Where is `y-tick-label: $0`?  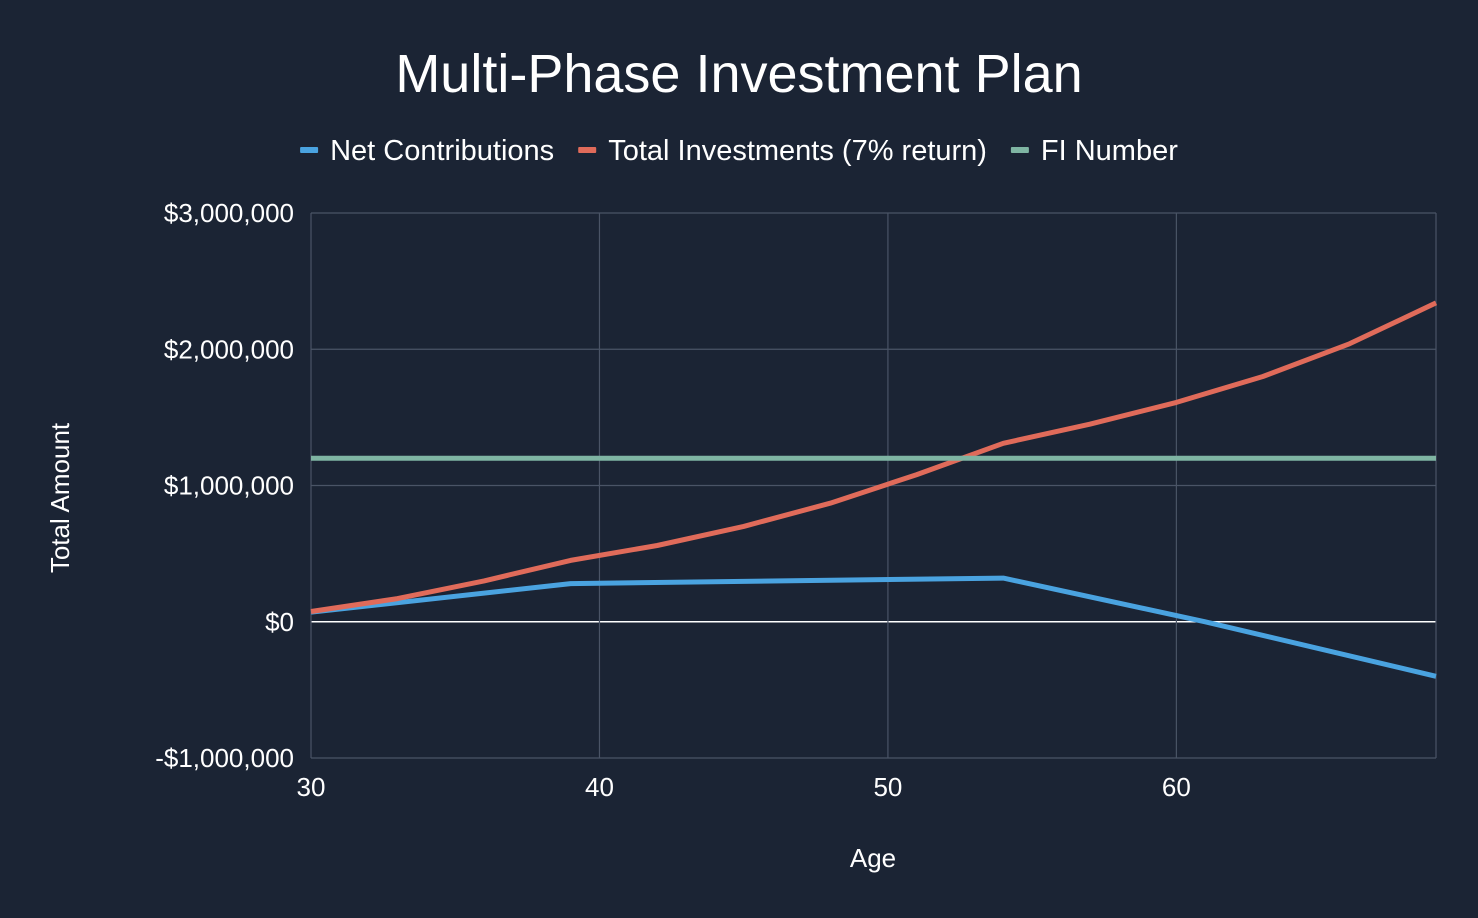
y-tick-label: $0 is located at coordinates (279, 622).